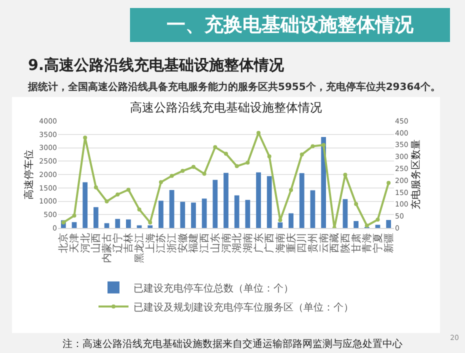  I want to click on x-tick-label: 湖南, so click(248, 243).